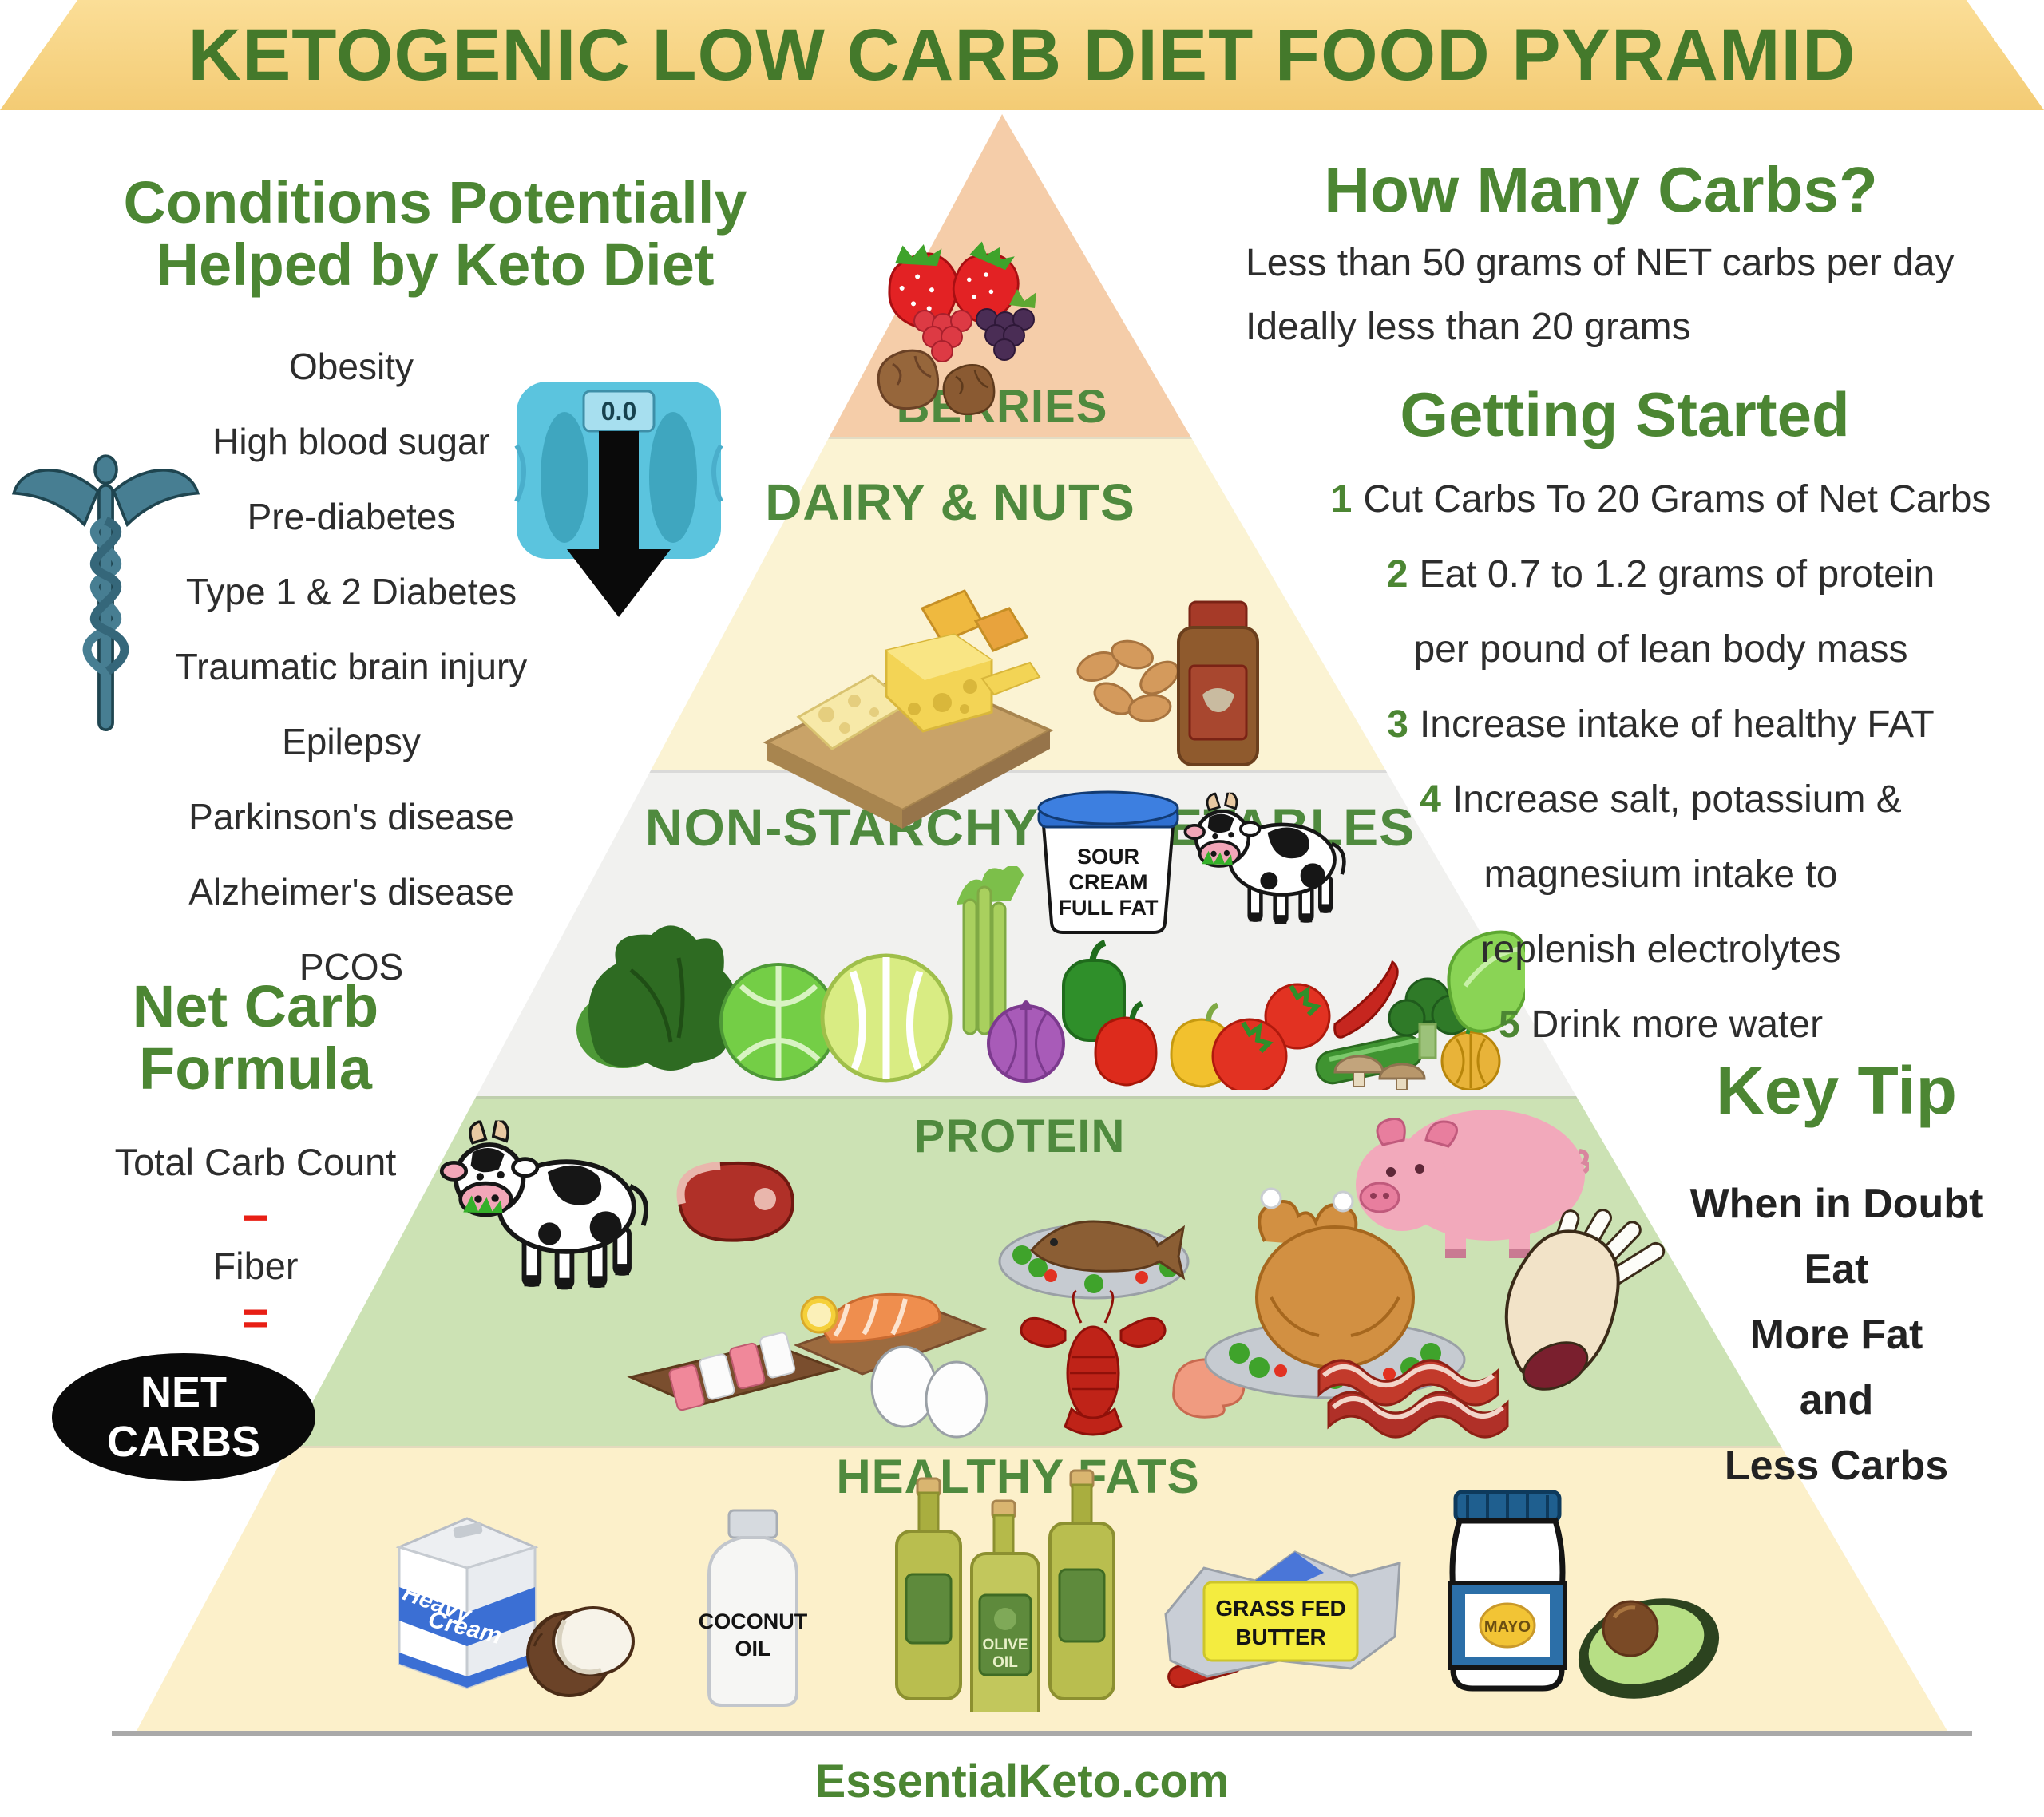  Describe the element at coordinates (1836, 1400) in the screenshot. I see `key-tip-line4: and` at that location.